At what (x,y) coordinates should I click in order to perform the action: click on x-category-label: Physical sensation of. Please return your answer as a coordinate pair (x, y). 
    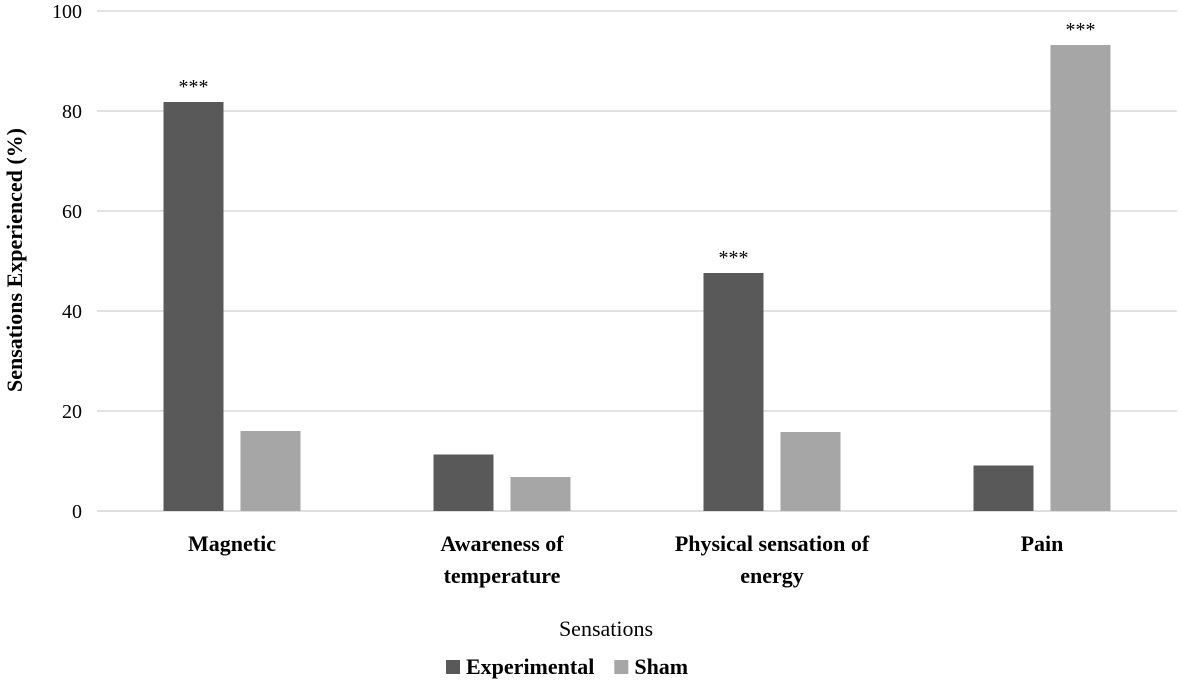
    Looking at the image, I should click on (772, 543).